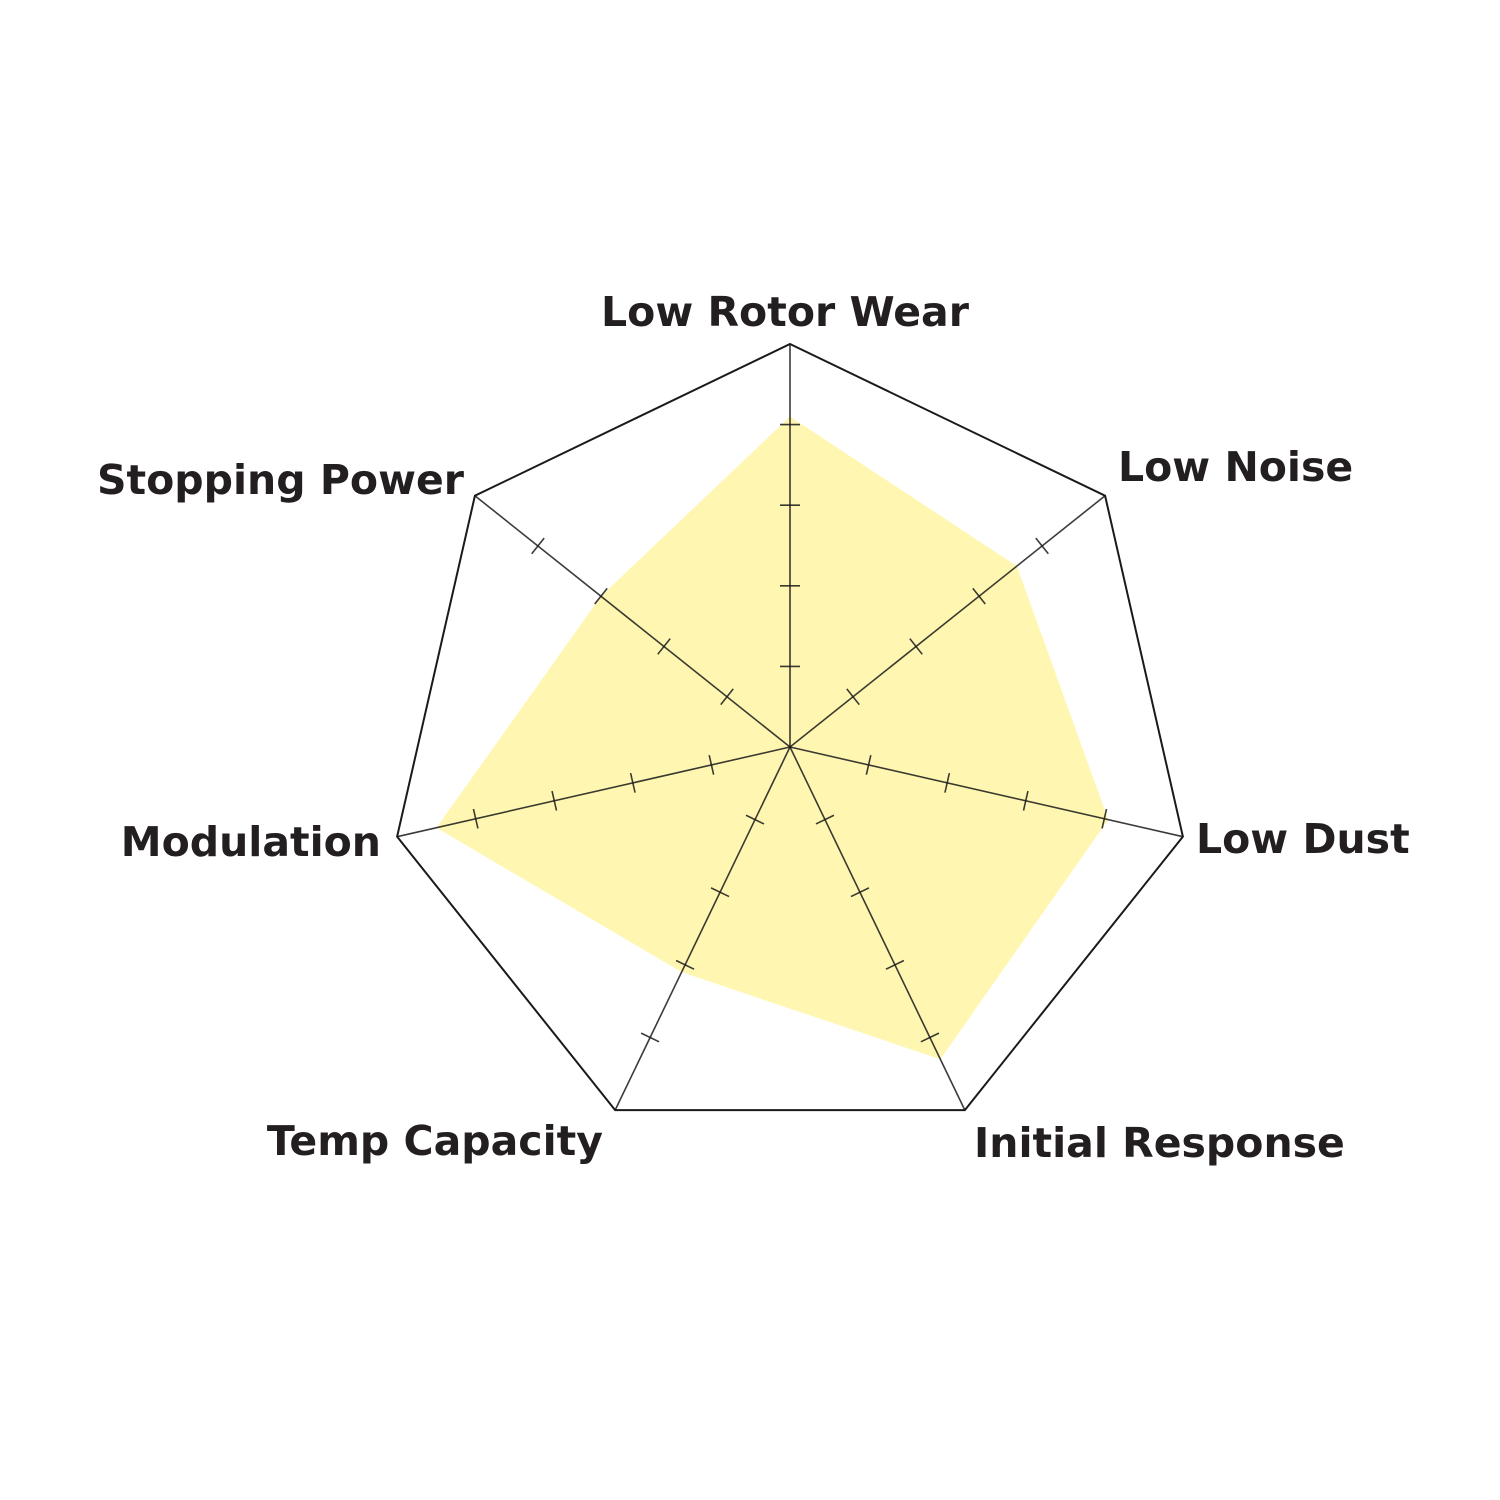  What do you see at coordinates (1159, 1143) in the screenshot?
I see `axis-label: Initial Response` at bounding box center [1159, 1143].